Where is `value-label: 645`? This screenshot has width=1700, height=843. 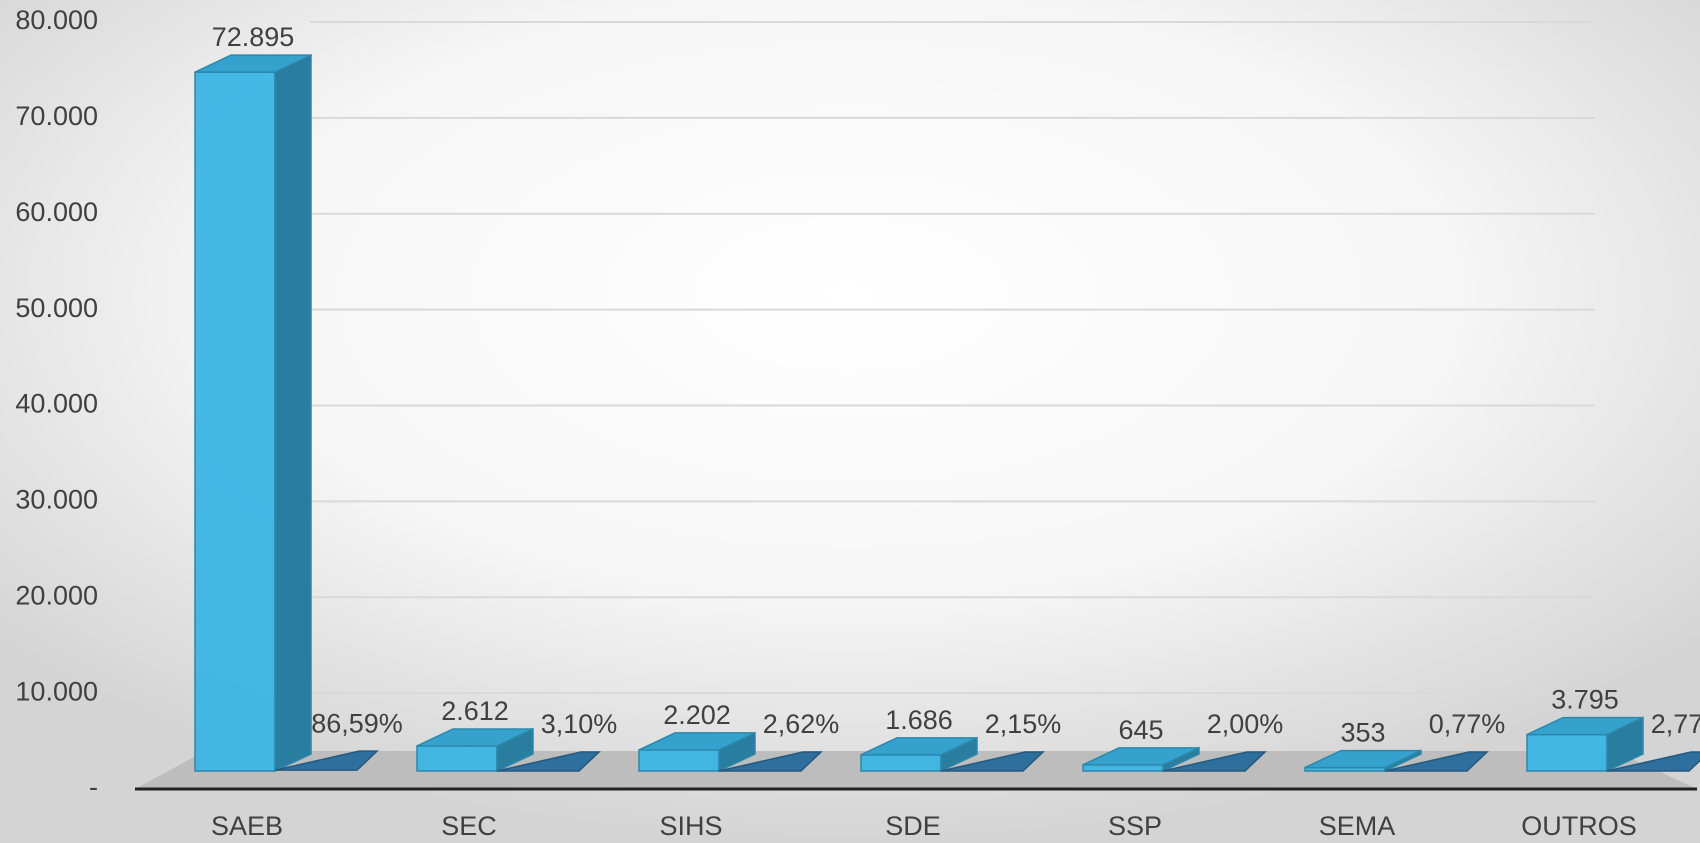 value-label: 645 is located at coordinates (1140, 730).